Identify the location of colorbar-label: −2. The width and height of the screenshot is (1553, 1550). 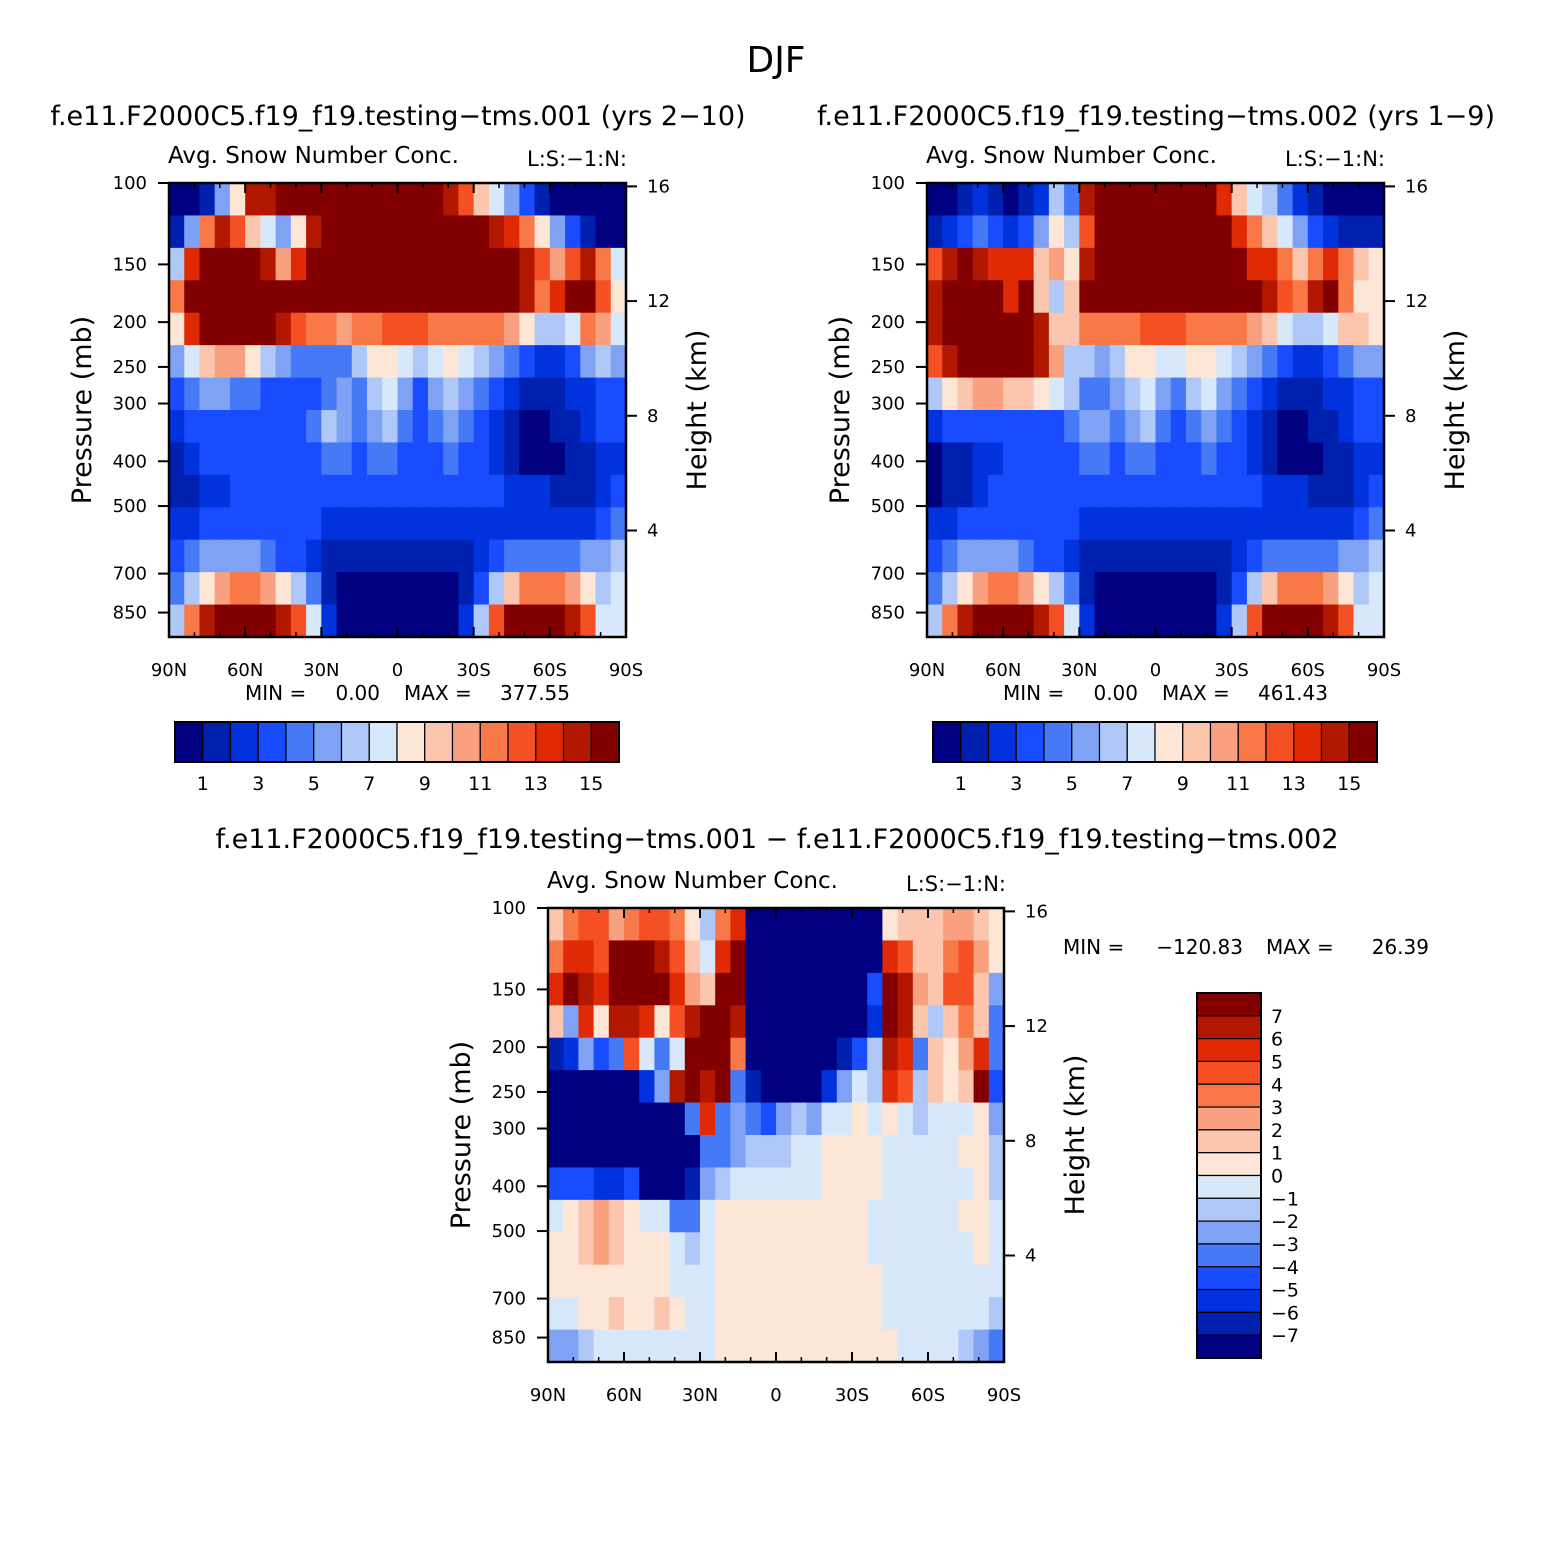
(1285, 1222).